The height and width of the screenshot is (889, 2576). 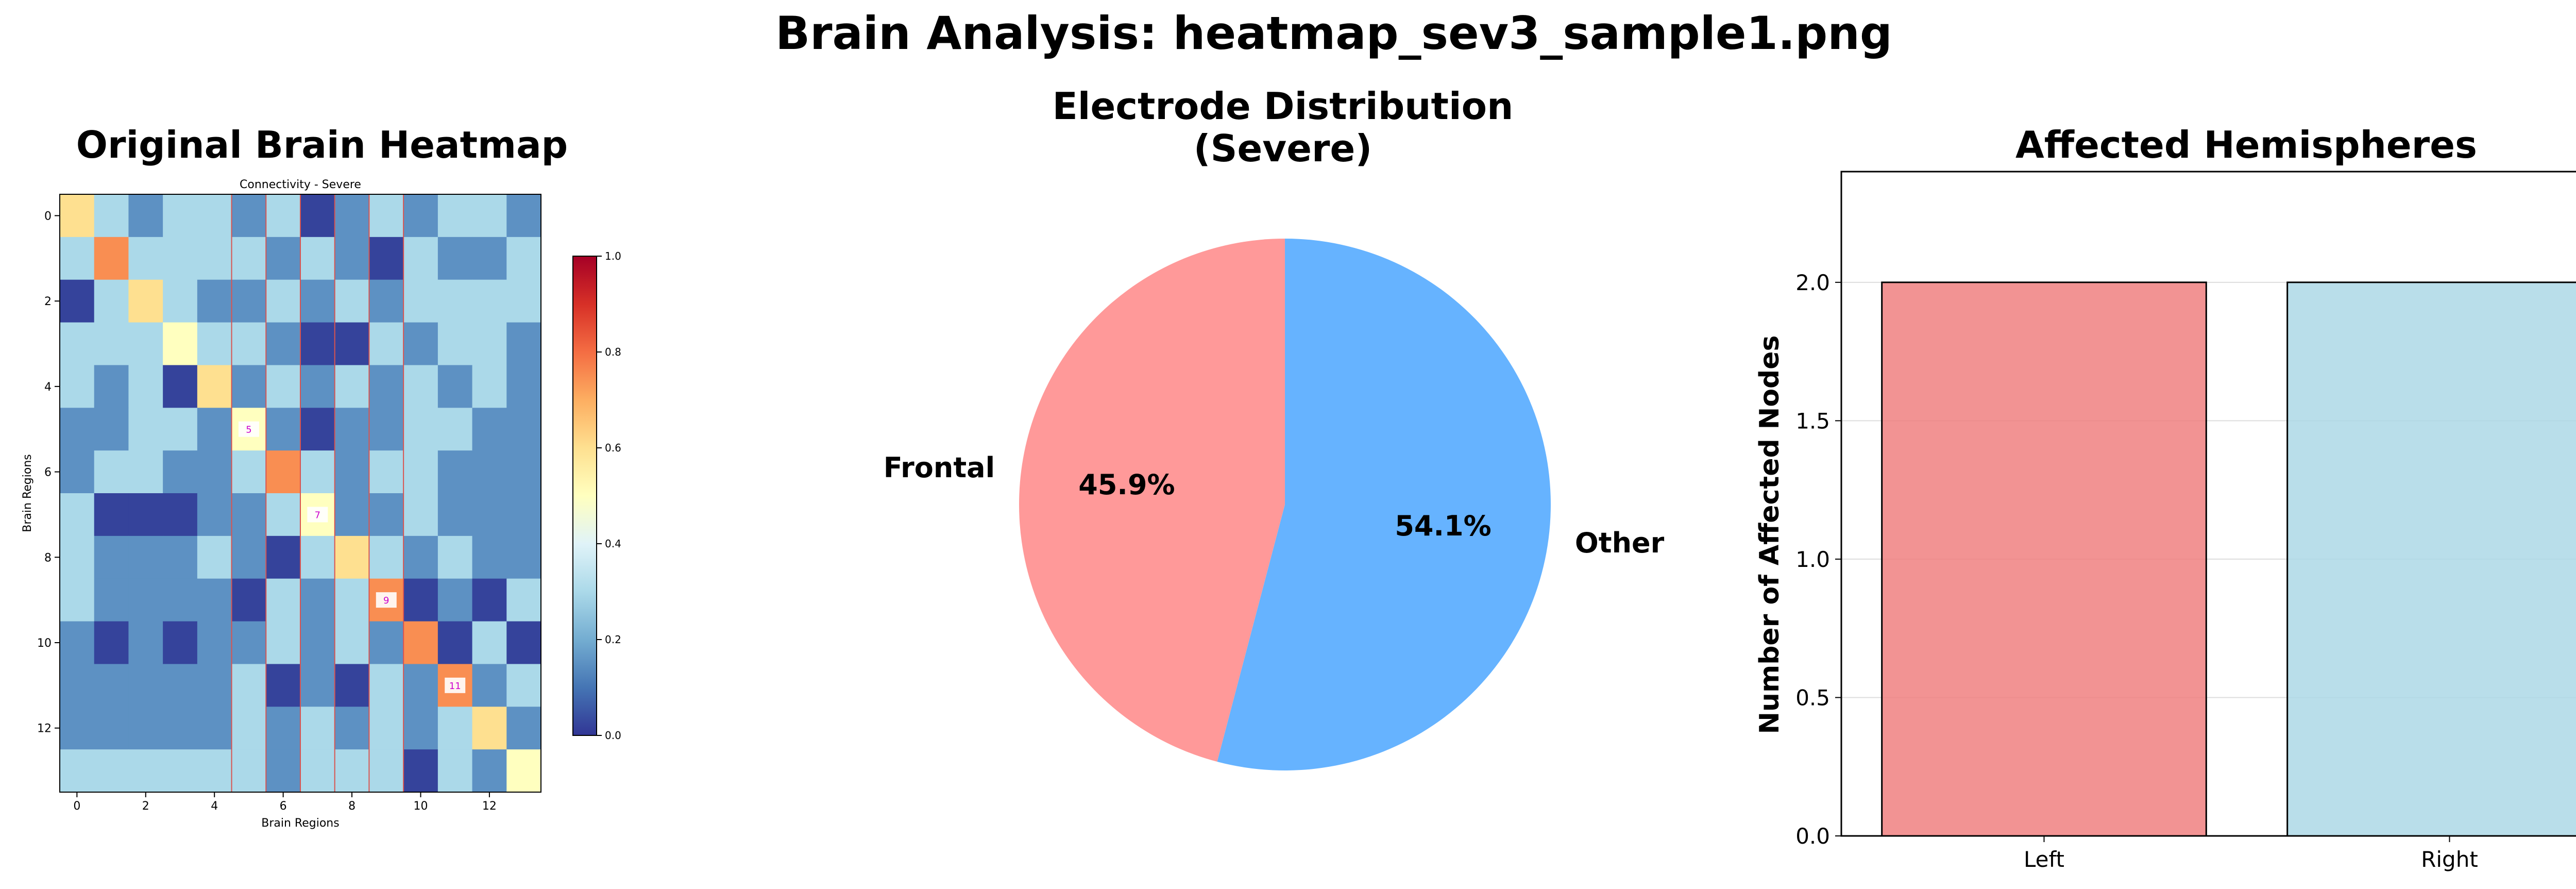 What do you see at coordinates (613, 544) in the screenshot?
I see `colorbar-tick-label: 0.4` at bounding box center [613, 544].